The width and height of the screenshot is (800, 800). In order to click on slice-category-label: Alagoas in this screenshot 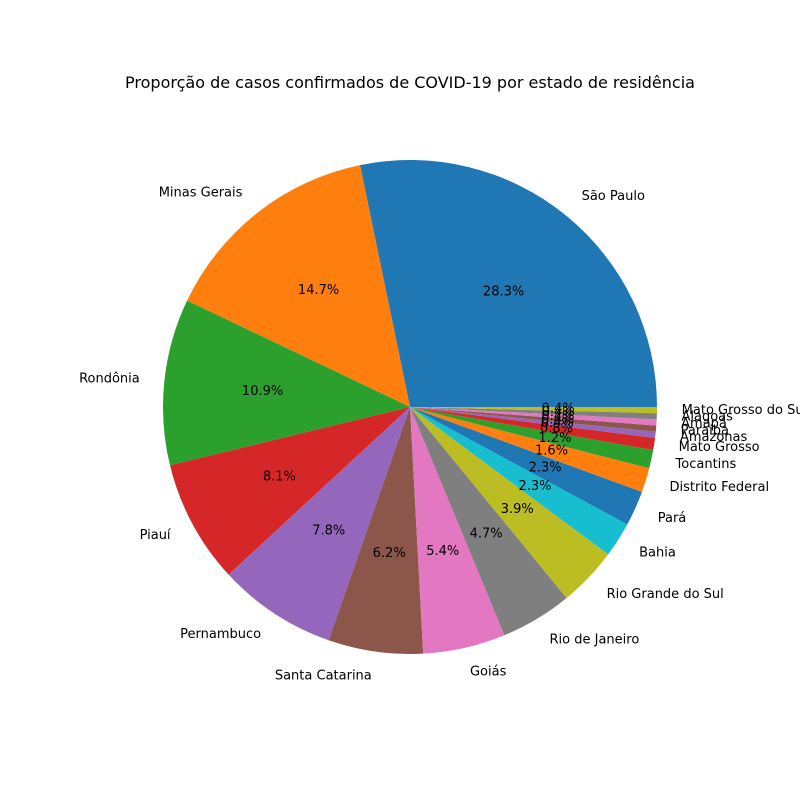, I will do `click(708, 417)`.